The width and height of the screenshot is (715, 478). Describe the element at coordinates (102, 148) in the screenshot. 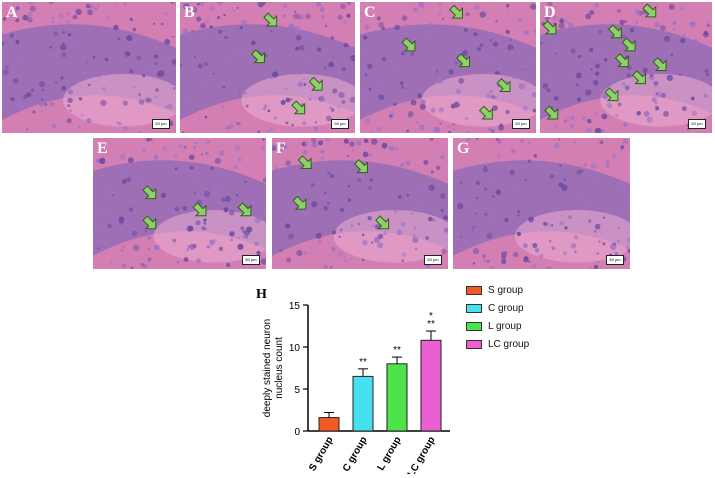

I see `panel-label-e: E` at that location.